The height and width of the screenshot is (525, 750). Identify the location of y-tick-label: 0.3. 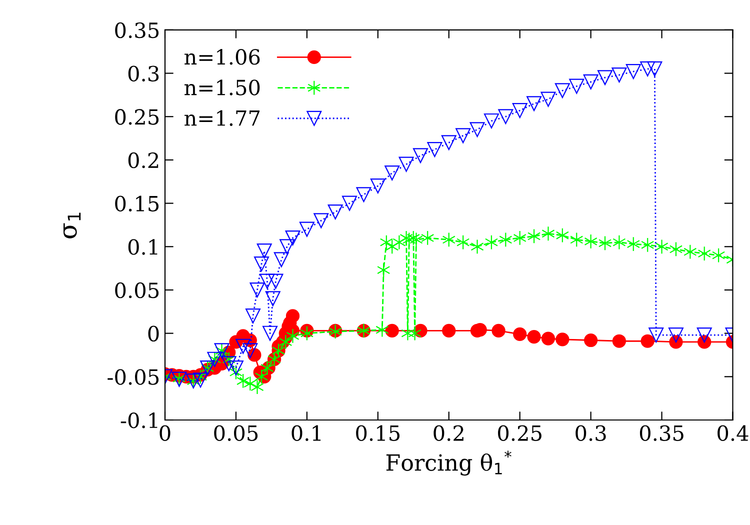
(143, 74).